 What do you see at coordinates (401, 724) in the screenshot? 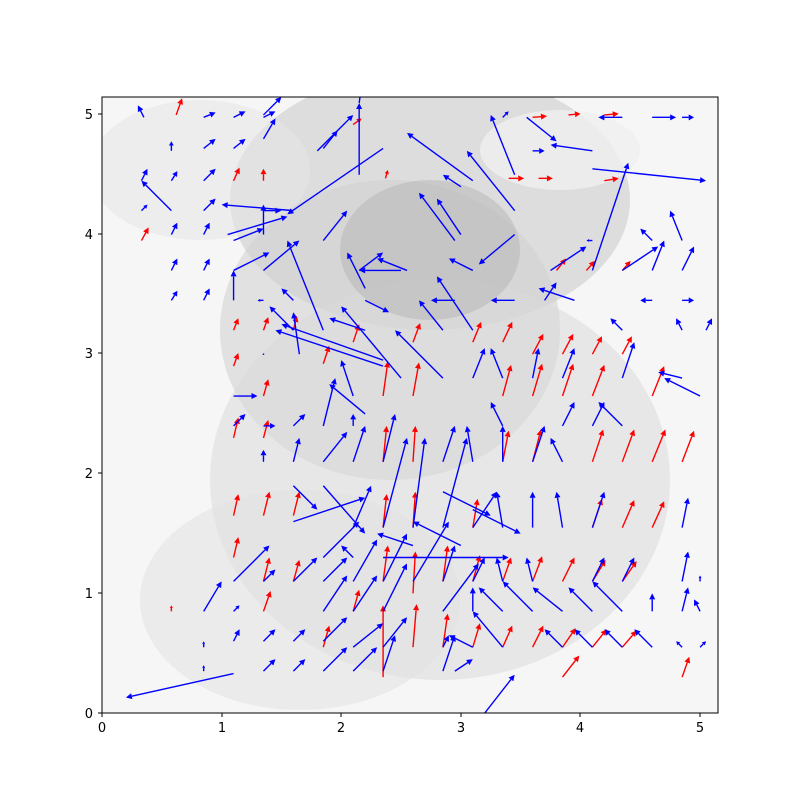
I see `x-axis: 0 1 2 3 4 5` at bounding box center [401, 724].